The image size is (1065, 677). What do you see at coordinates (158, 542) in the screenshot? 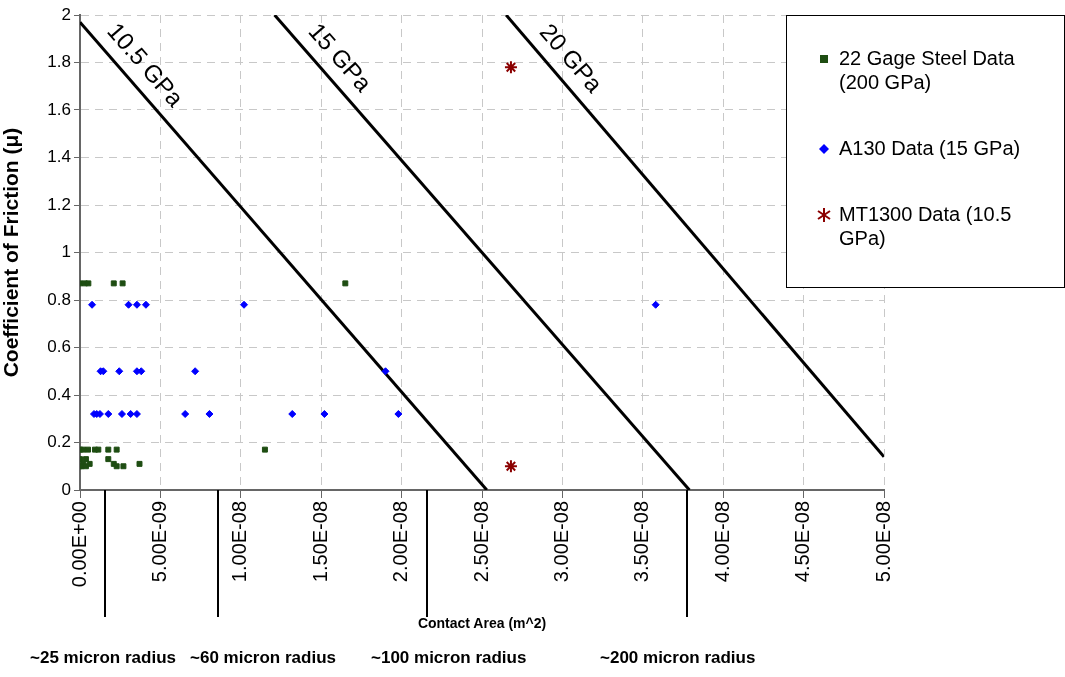
I see `x-tick-label: 5.00E-09` at bounding box center [158, 542].